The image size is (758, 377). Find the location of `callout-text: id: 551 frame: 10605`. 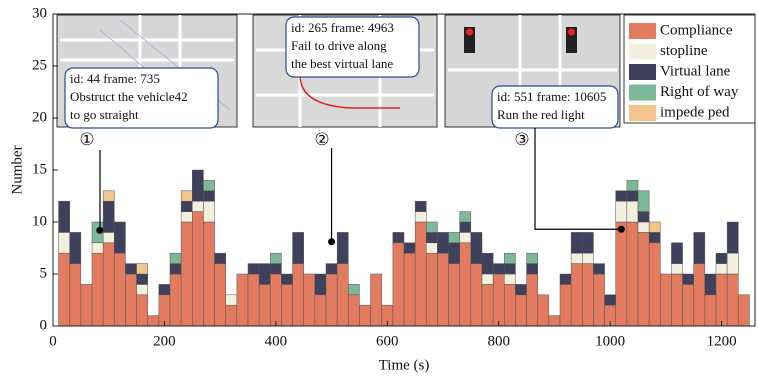

callout-text: id: 551 frame: 10605 is located at coordinates (551, 96).